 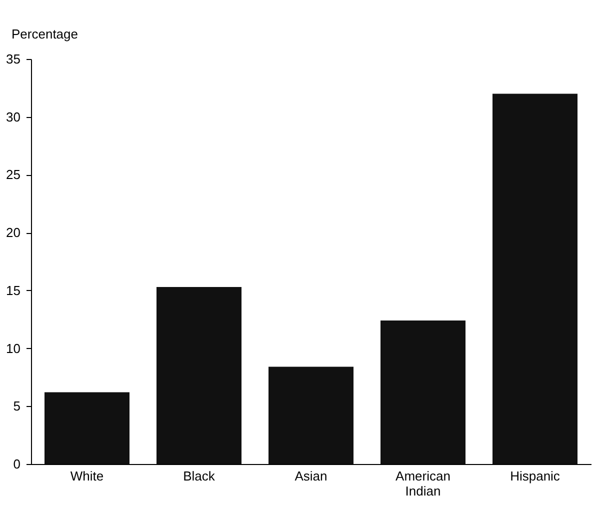 I want to click on x-tick-label: Black, so click(x=199, y=476).